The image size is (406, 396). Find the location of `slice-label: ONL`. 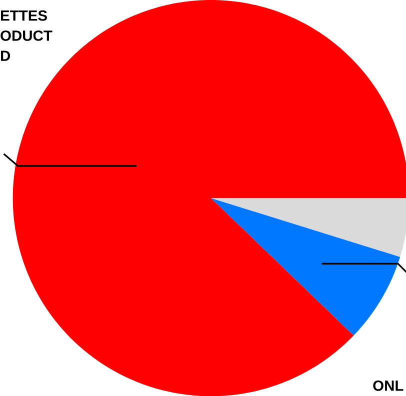

slice-label: ONL is located at coordinates (388, 385).